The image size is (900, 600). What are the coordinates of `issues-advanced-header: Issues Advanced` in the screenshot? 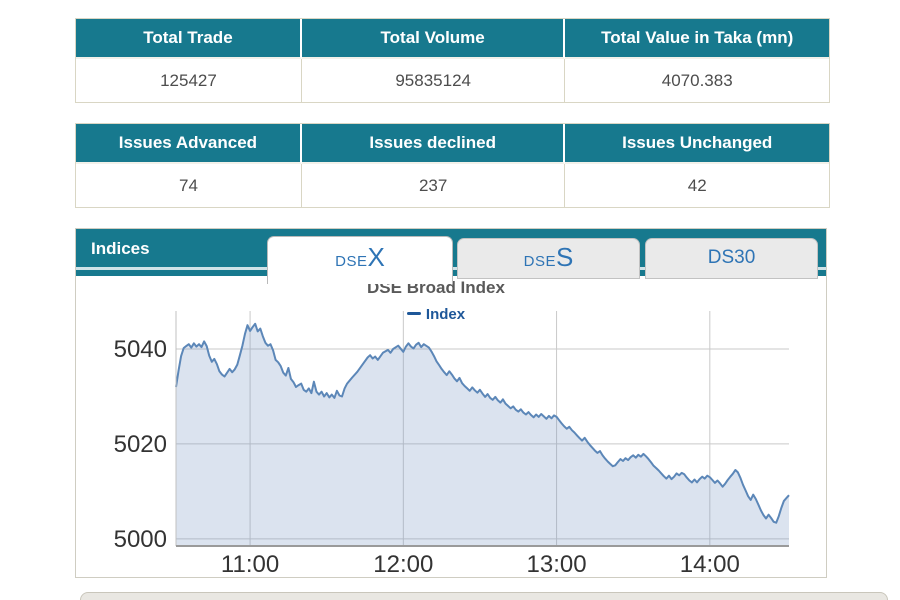 It's located at (189, 144).